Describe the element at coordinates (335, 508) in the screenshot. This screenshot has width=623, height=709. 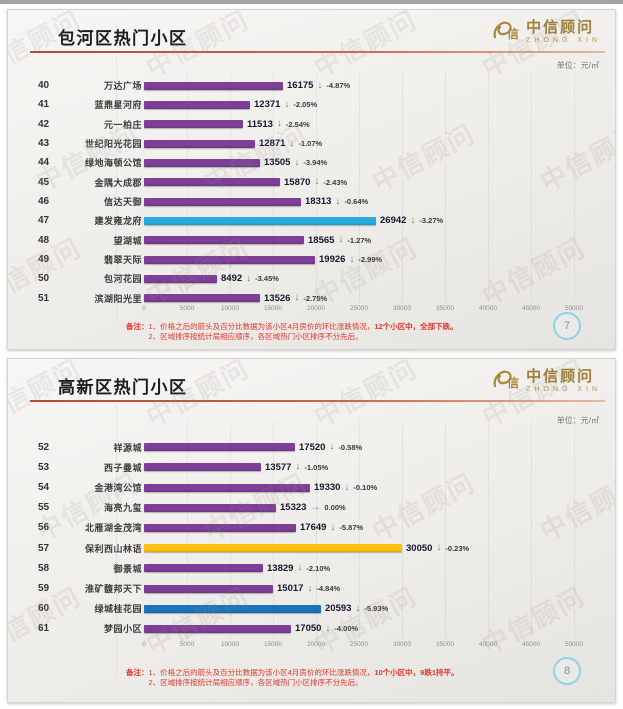
I see `change-percent: 0.00%` at that location.